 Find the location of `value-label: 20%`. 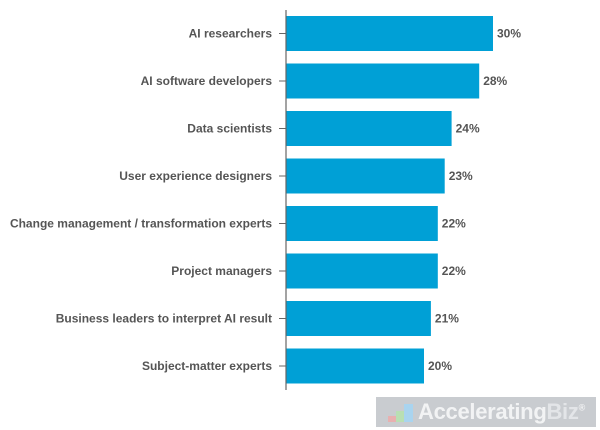

value-label: 20% is located at coordinates (440, 366).